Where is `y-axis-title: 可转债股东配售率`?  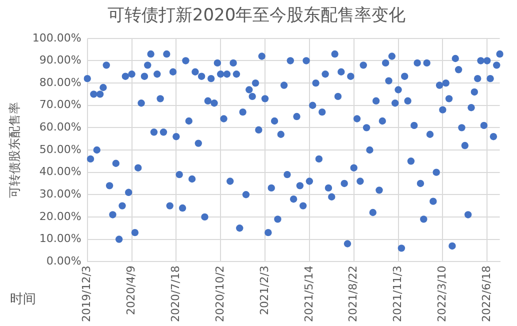
y-axis-title: 可转债股东配售率 is located at coordinates (14, 150).